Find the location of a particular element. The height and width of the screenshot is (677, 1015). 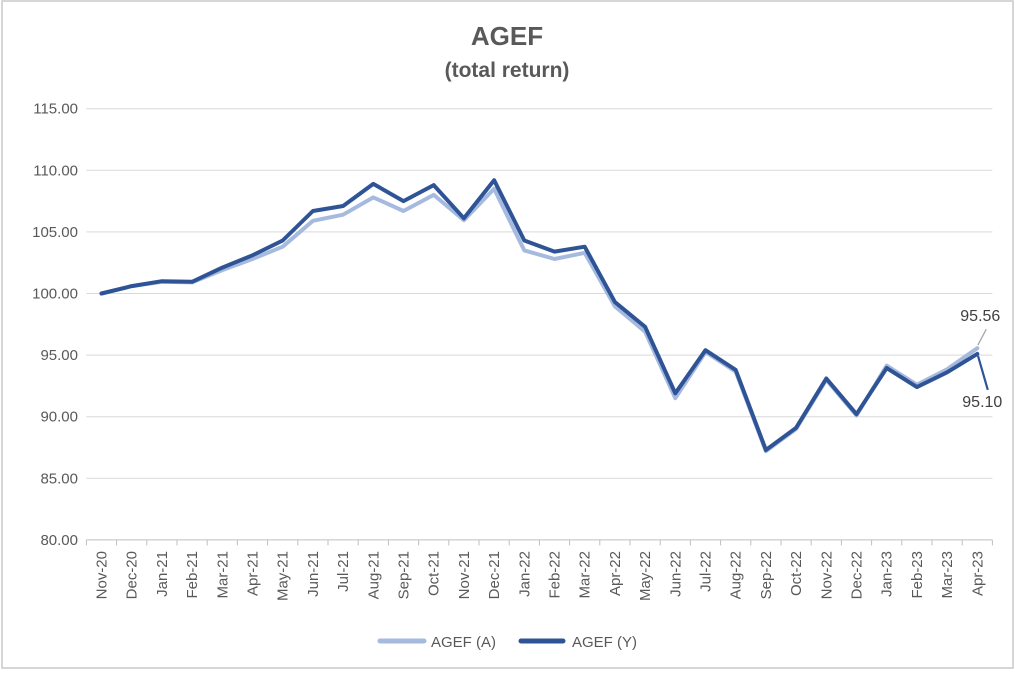

chart-title: AGEF is located at coordinates (507, 36).